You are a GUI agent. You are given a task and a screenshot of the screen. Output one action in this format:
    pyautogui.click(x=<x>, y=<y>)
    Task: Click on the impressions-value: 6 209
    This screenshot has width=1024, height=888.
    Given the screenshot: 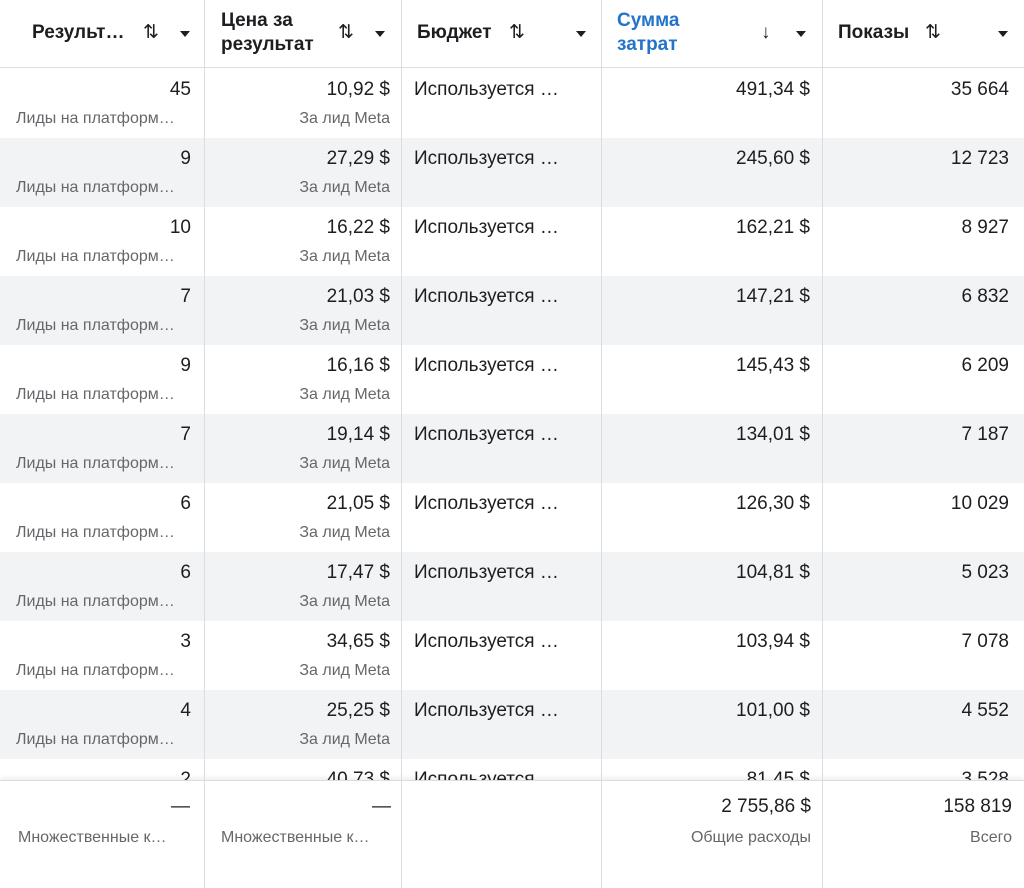 What is the action you would take?
    pyautogui.click(x=985, y=365)
    